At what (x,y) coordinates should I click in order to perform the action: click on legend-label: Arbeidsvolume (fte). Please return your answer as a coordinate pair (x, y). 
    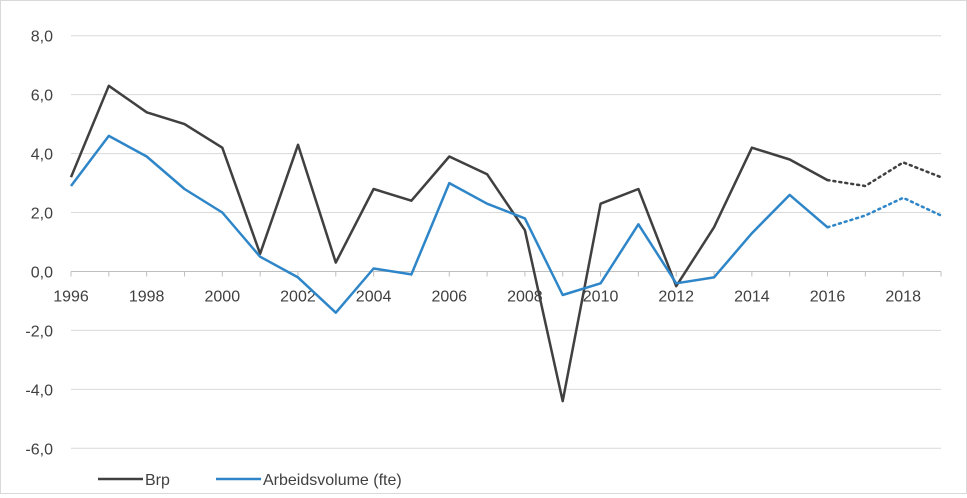
    Looking at the image, I should click on (332, 480).